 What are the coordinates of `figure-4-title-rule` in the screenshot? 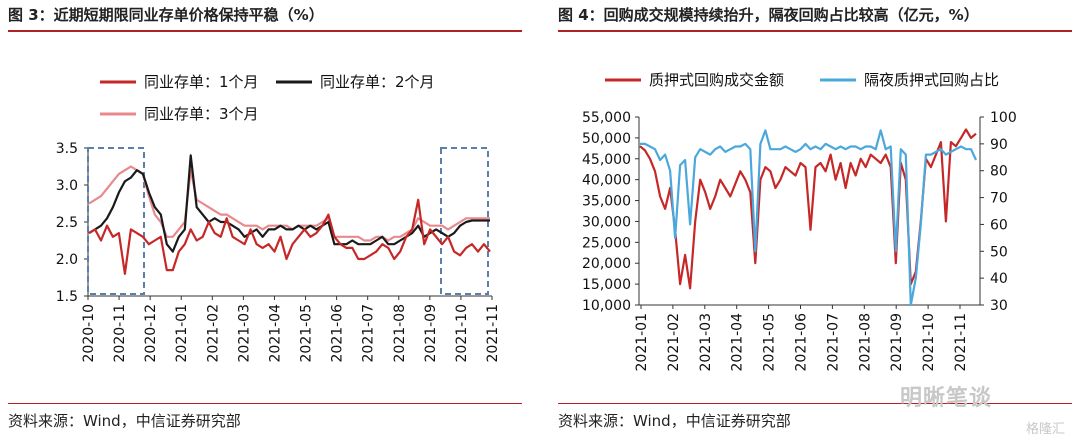 It's located at (815, 31).